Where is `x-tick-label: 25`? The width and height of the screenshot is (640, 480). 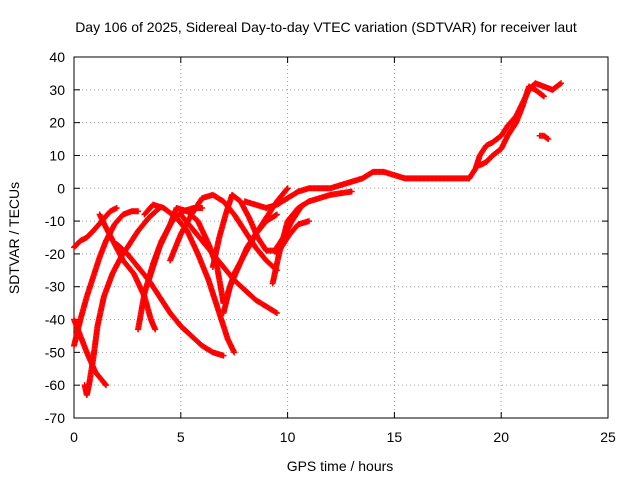
x-tick-label: 25 is located at coordinates (608, 437).